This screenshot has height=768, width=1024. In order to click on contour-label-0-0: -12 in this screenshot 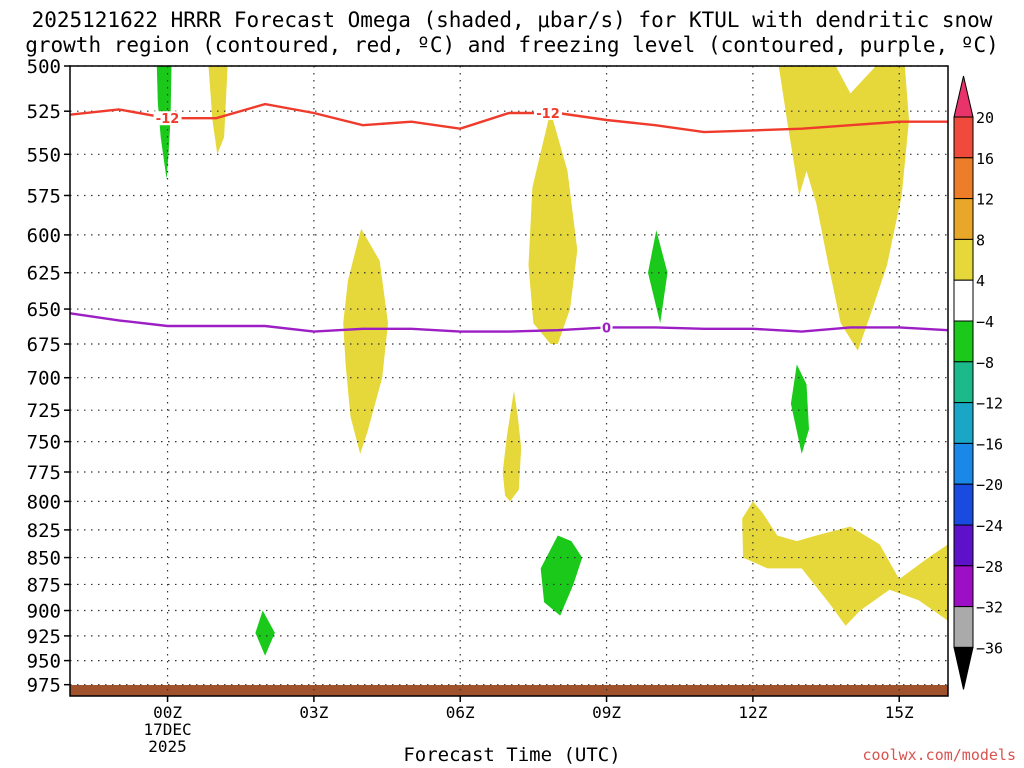, I will do `click(168, 119)`.